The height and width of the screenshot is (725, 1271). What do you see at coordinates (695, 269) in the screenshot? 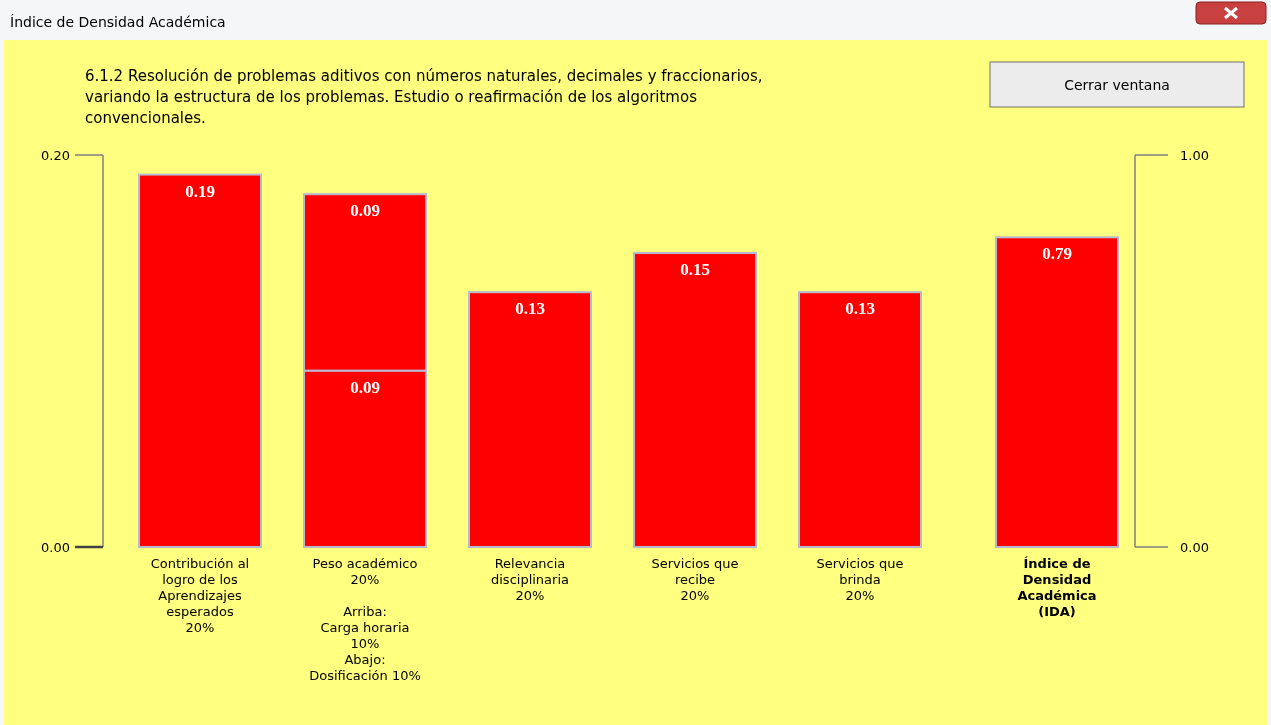
I see `data-label: 0.15` at bounding box center [695, 269].